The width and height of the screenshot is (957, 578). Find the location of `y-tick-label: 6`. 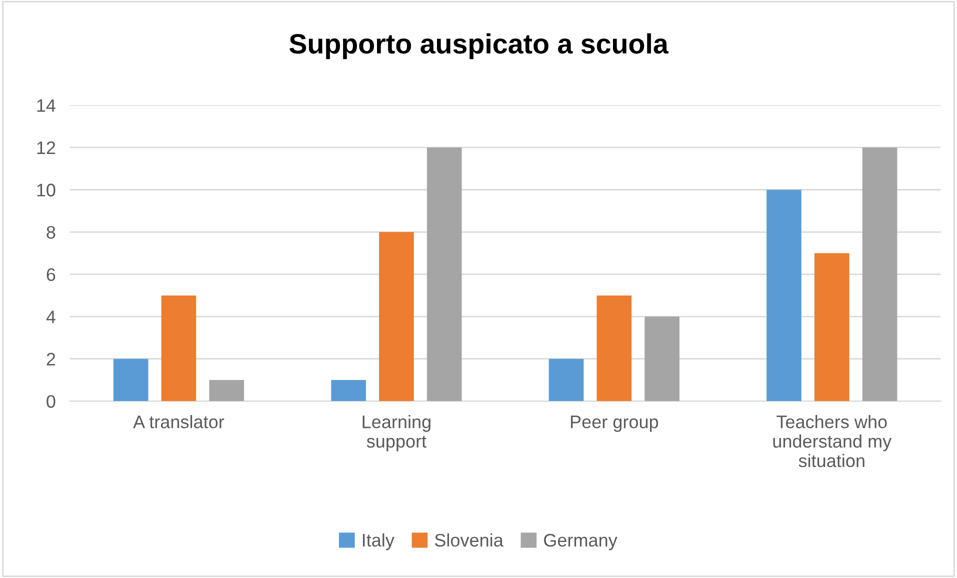

y-tick-label: 6 is located at coordinates (51, 275).